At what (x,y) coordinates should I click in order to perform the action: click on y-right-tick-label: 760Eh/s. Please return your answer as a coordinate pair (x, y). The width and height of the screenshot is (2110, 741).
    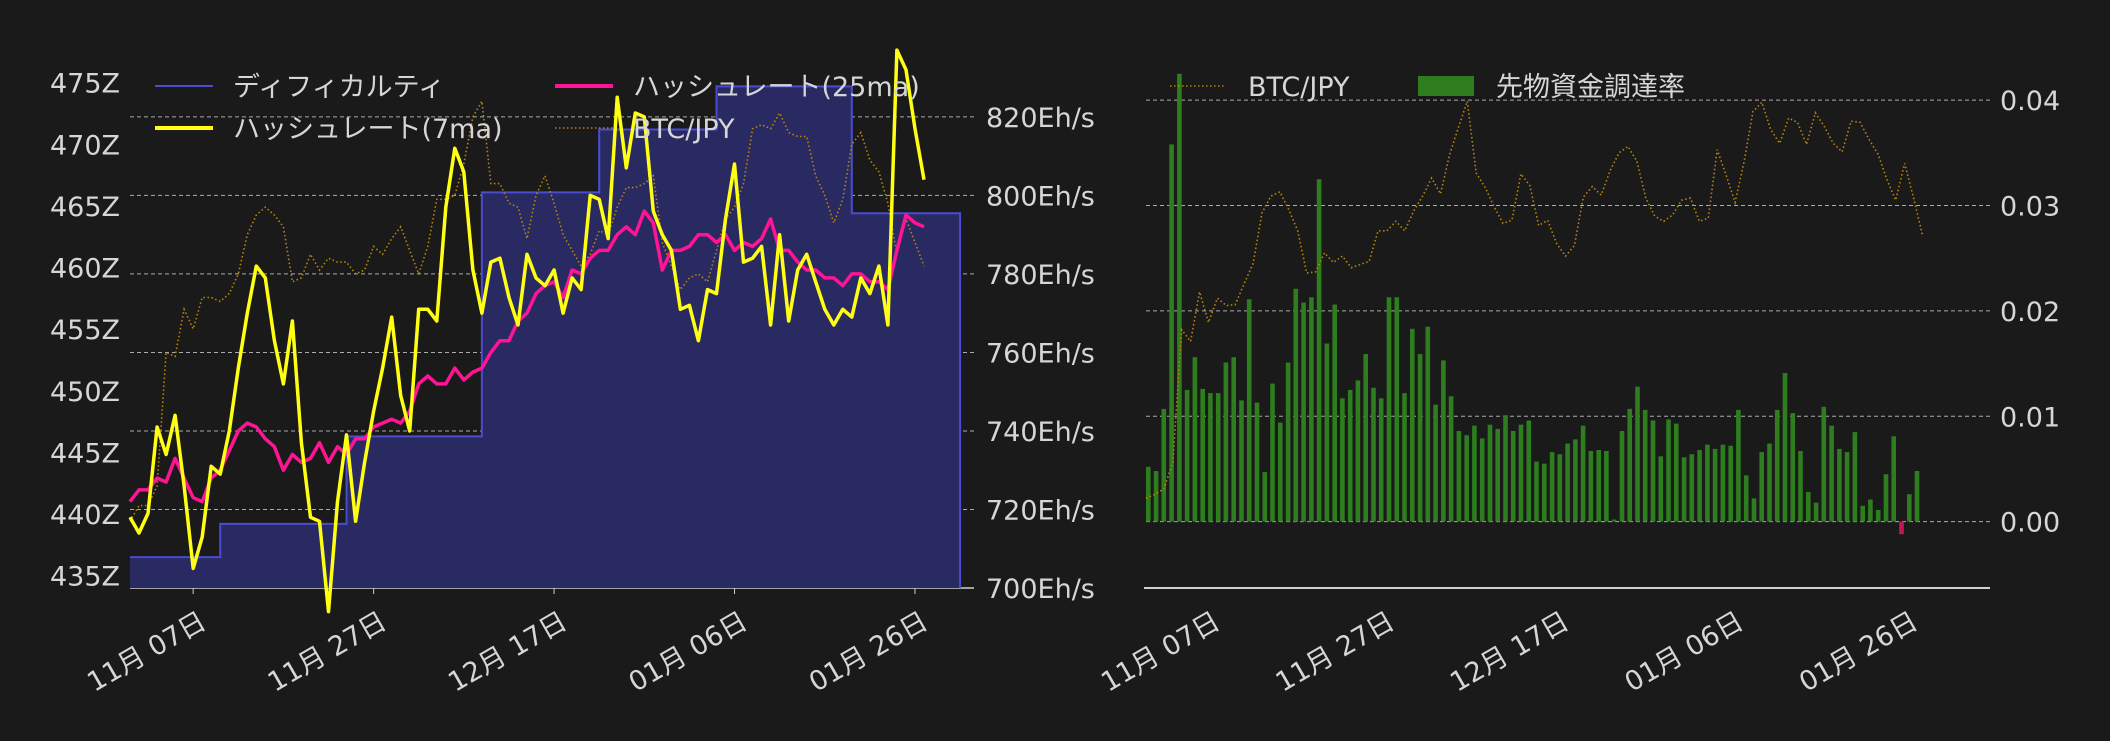
    Looking at the image, I should click on (1040, 353).